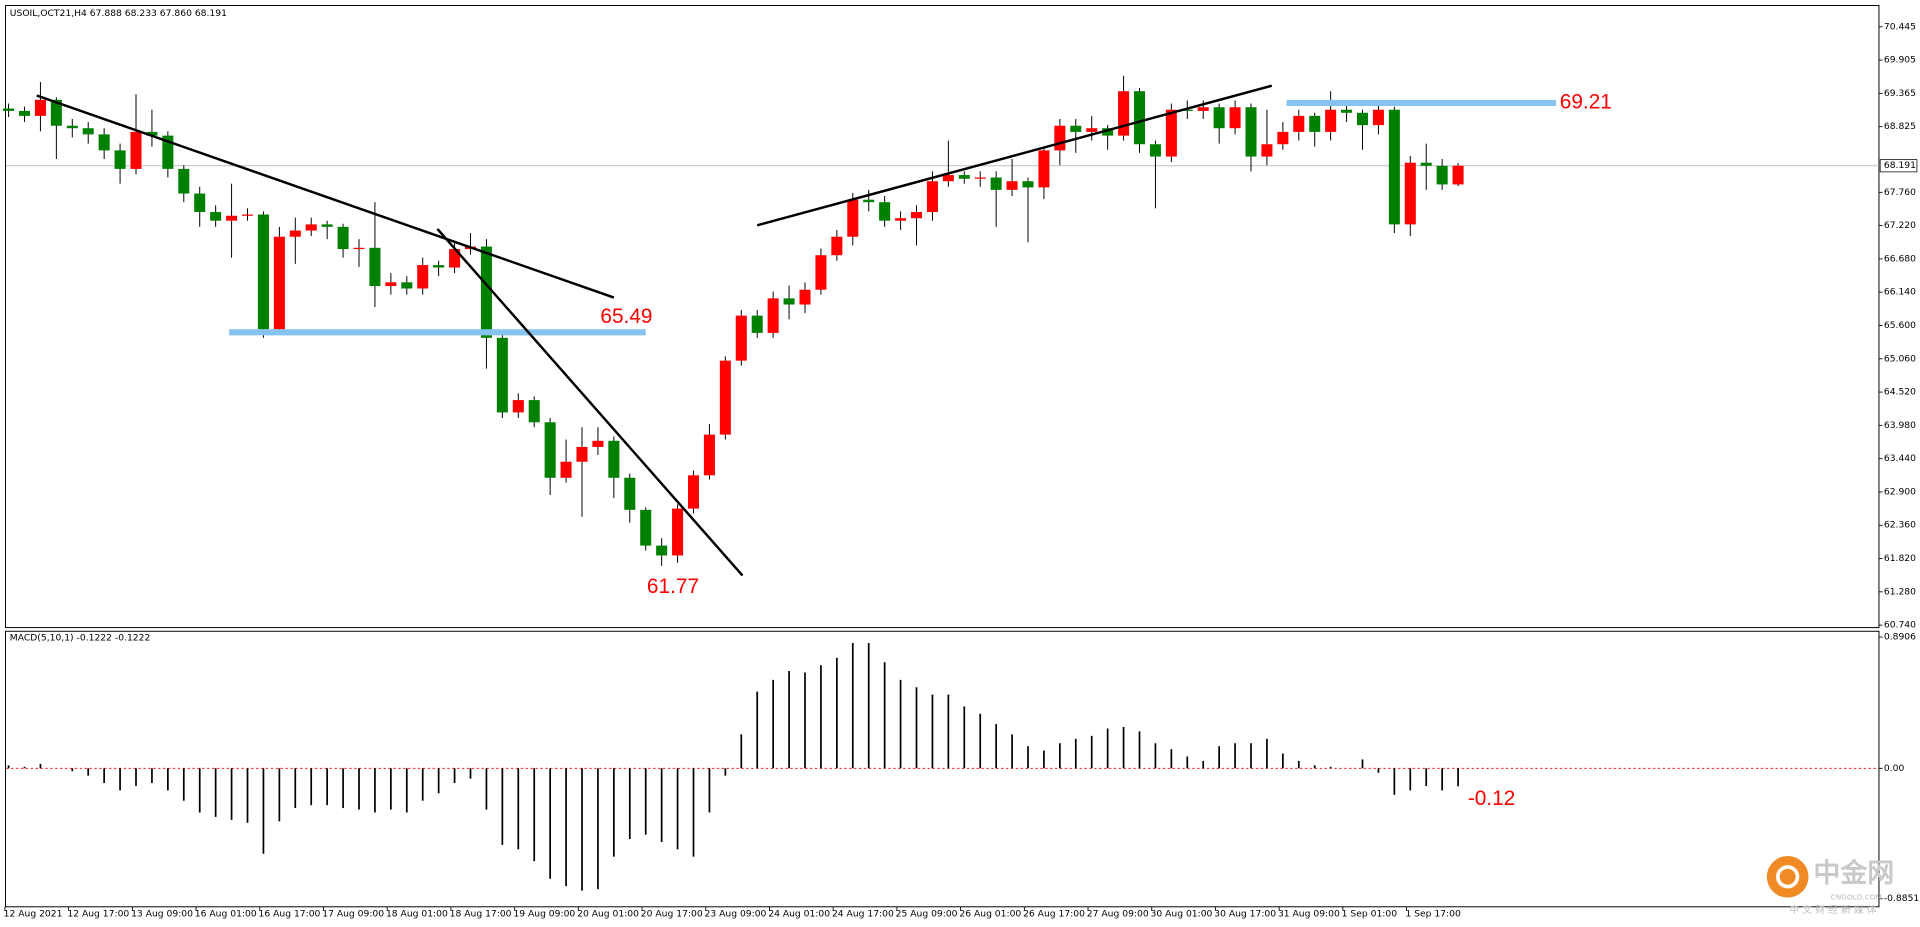 This screenshot has width=1920, height=927. Describe the element at coordinates (1054, 914) in the screenshot. I see `x-tick-label: 26 Aug 17:00` at that location.